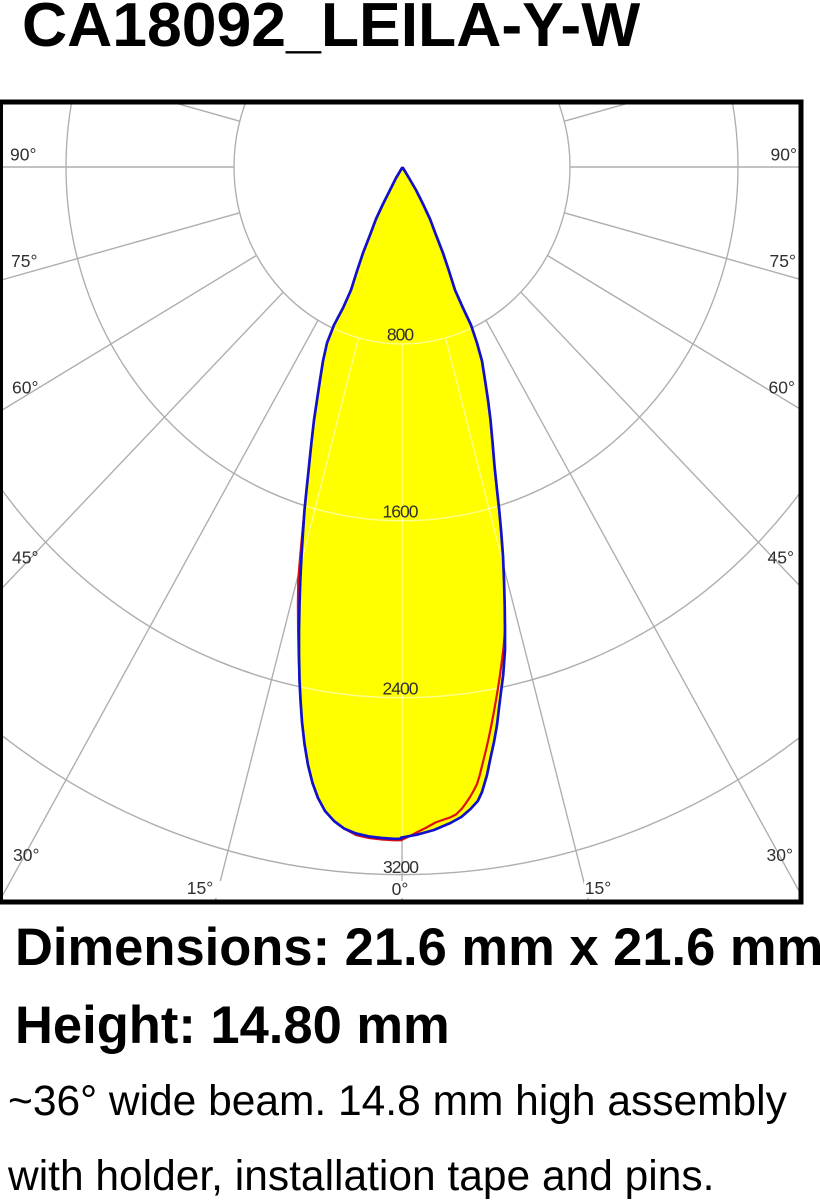 The image size is (820, 1200). What do you see at coordinates (401, 689) in the screenshot?
I see `svg-text: 2400` at bounding box center [401, 689].